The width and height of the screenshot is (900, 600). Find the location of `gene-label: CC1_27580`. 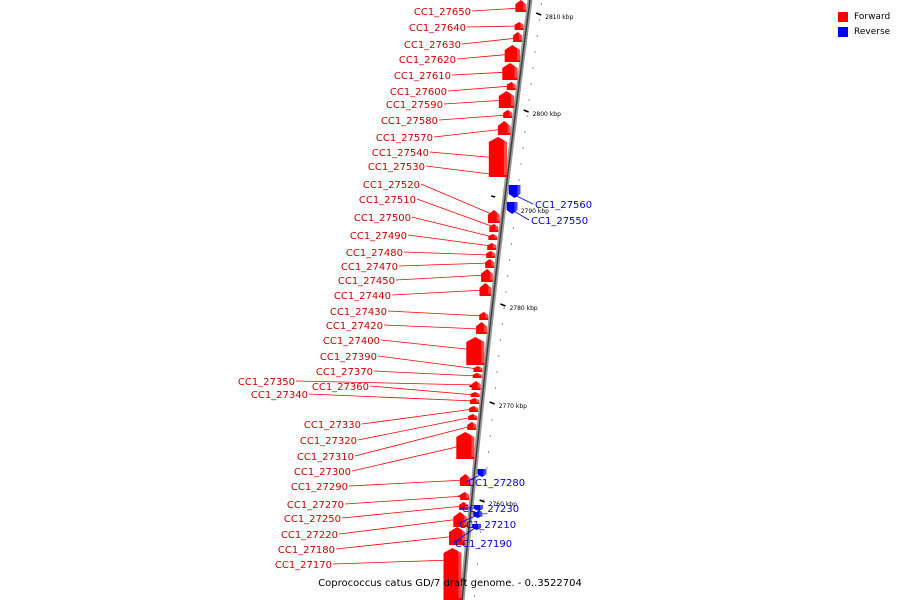

gene-label: CC1_27580 is located at coordinates (409, 121).